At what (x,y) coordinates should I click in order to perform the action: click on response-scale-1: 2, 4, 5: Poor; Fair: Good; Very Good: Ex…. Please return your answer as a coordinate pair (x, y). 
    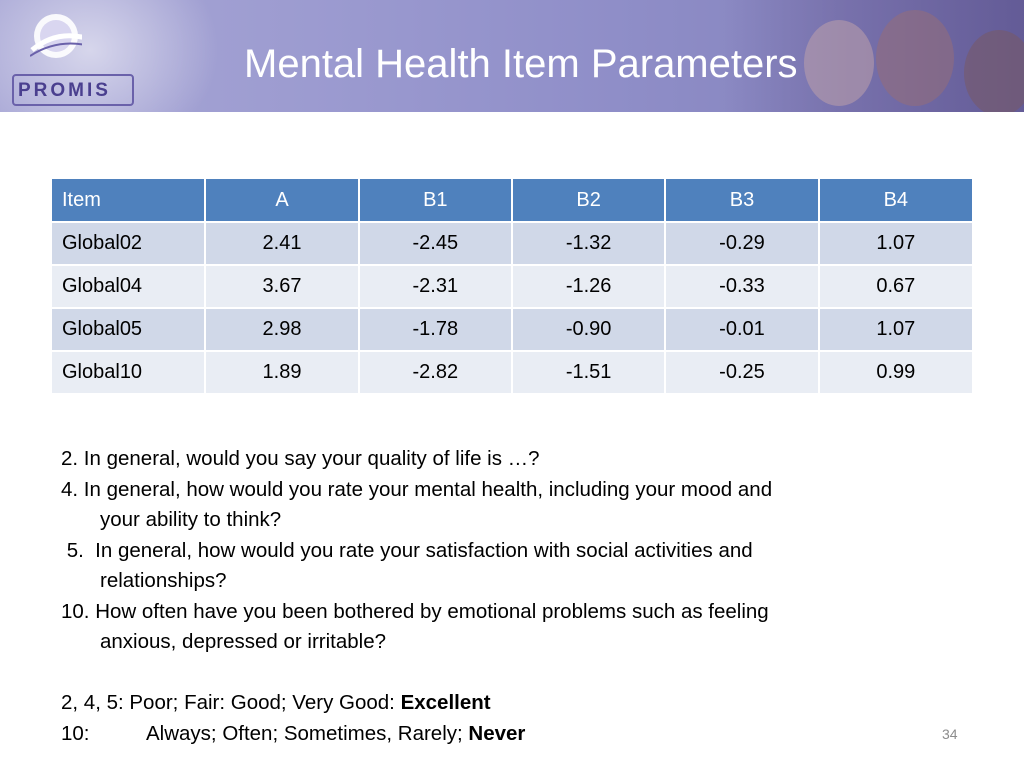
    Looking at the image, I should click on (526, 703).